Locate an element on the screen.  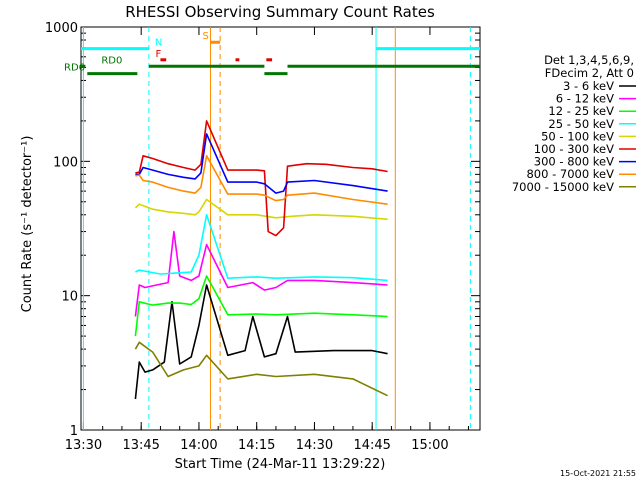
y-tick-label: 100 is located at coordinates (65, 162).